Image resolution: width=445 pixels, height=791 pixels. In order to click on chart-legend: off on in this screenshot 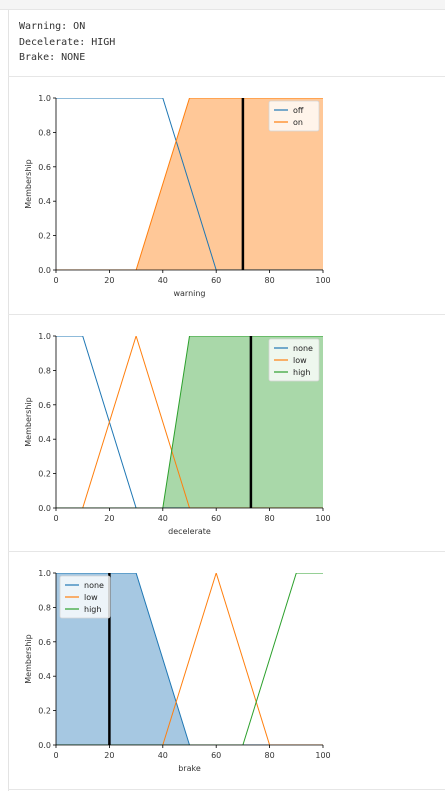, I will do `click(294, 116)`.